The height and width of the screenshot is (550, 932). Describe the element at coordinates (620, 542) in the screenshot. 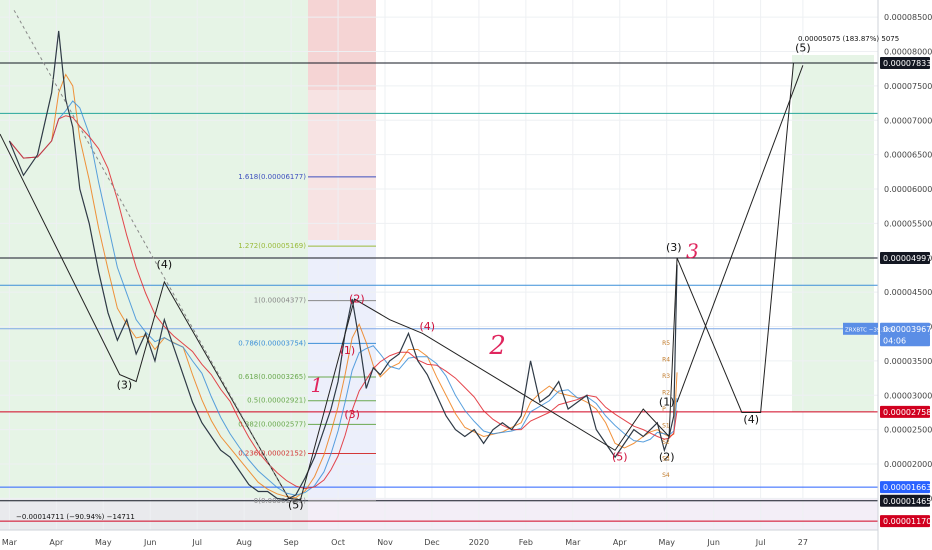

I see `x-tick-label-13: Apr` at that location.